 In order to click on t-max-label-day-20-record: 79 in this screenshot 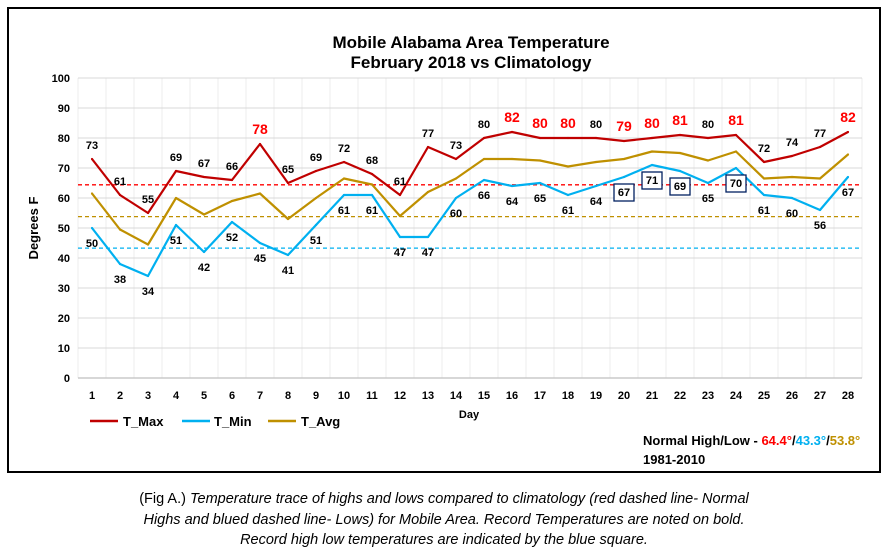, I will do `click(624, 126)`.